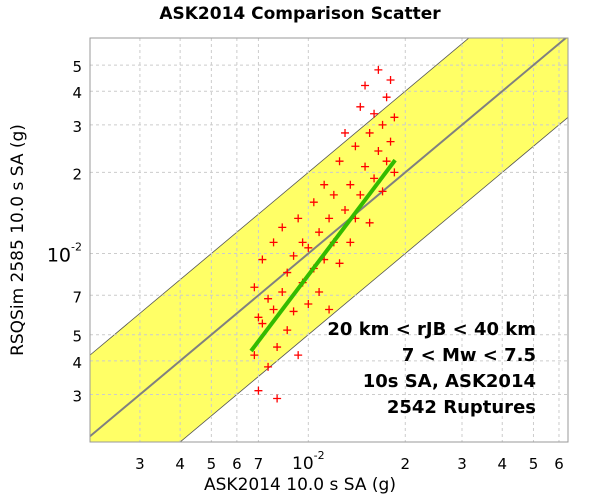 The image size is (600, 500). I want to click on annotation: 7 < Mw < 7.5, so click(469, 355).